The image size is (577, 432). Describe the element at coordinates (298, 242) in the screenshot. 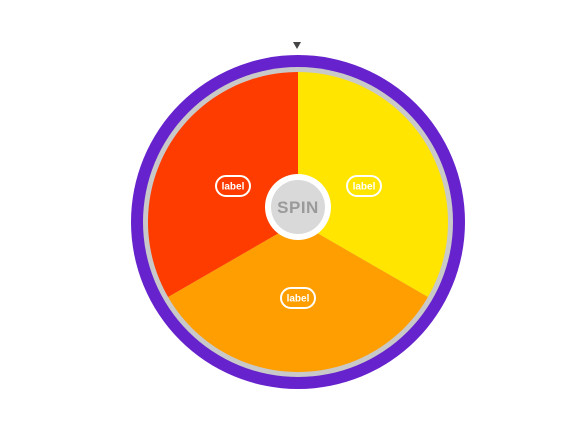

I see `wheel-labels: label label label` at that location.